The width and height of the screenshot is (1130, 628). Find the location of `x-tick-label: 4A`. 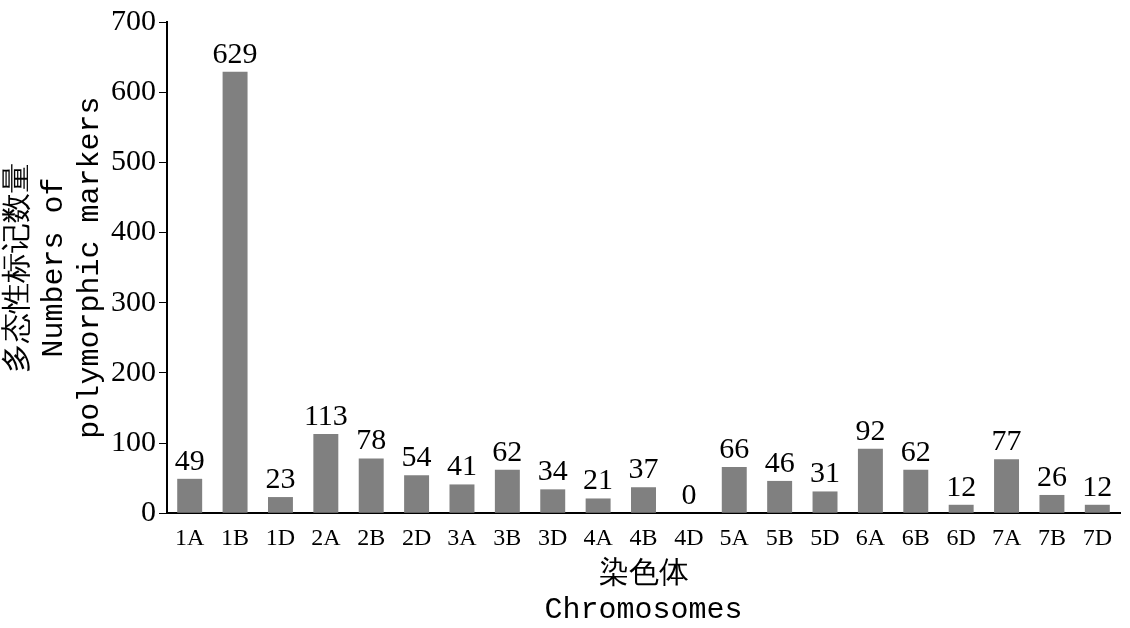

x-tick-label: 4A is located at coordinates (598, 536).